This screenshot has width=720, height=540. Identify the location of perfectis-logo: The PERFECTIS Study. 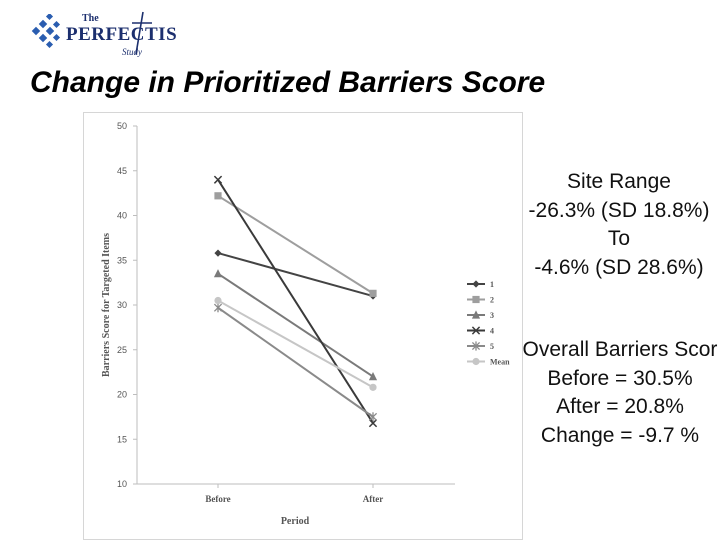
(105, 35).